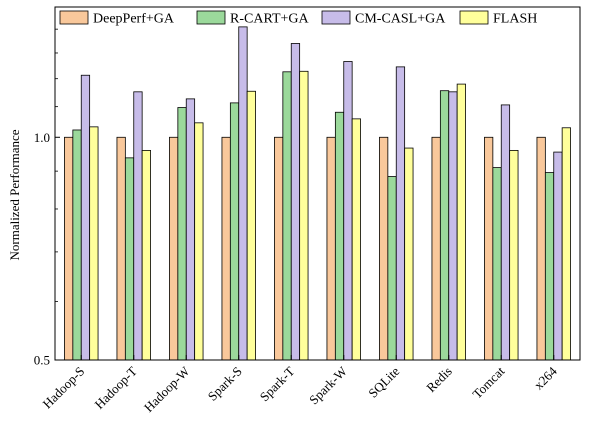 The image size is (590, 422). What do you see at coordinates (392, 268) in the screenshot?
I see `bar-sqlite-r-cart-ga` at bounding box center [392, 268].